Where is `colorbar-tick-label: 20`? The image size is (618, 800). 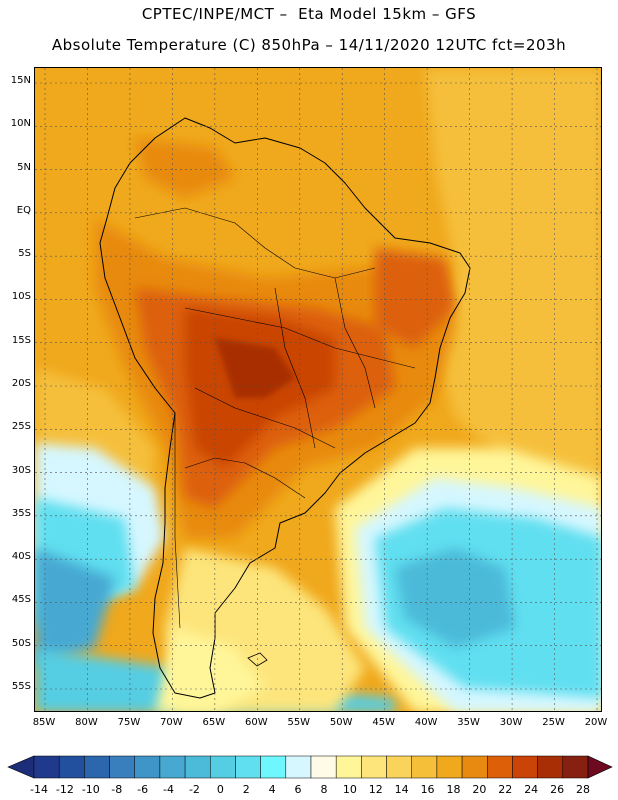 colorbar-tick-label: 20 is located at coordinates (479, 789).